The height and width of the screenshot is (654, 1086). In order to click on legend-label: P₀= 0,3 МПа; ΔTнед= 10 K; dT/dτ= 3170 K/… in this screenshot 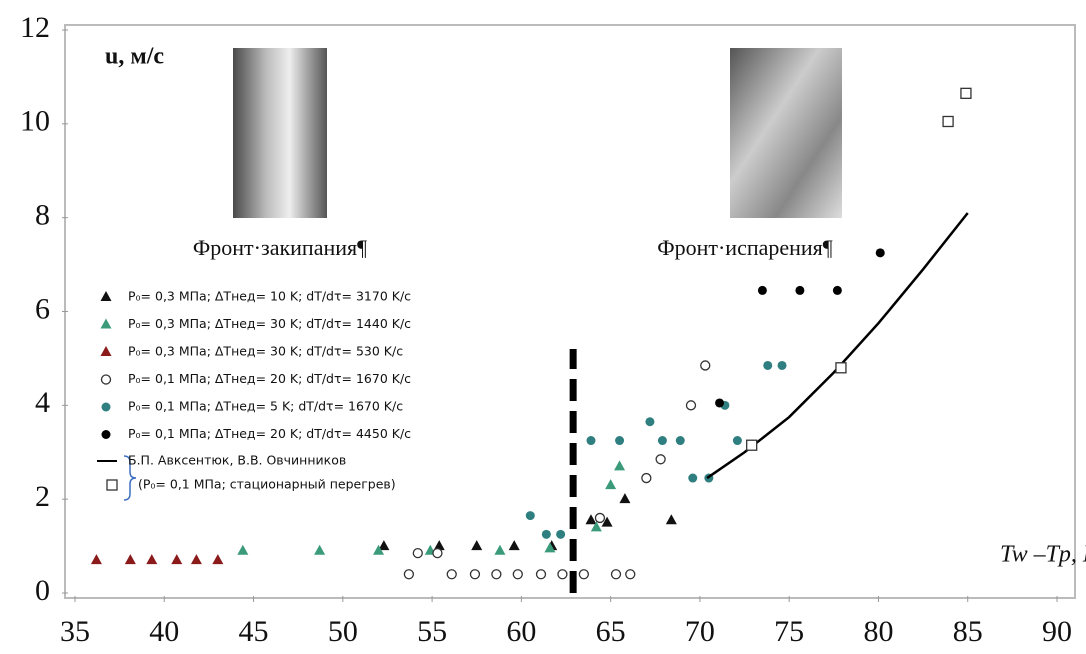, I will do `click(269, 296)`.